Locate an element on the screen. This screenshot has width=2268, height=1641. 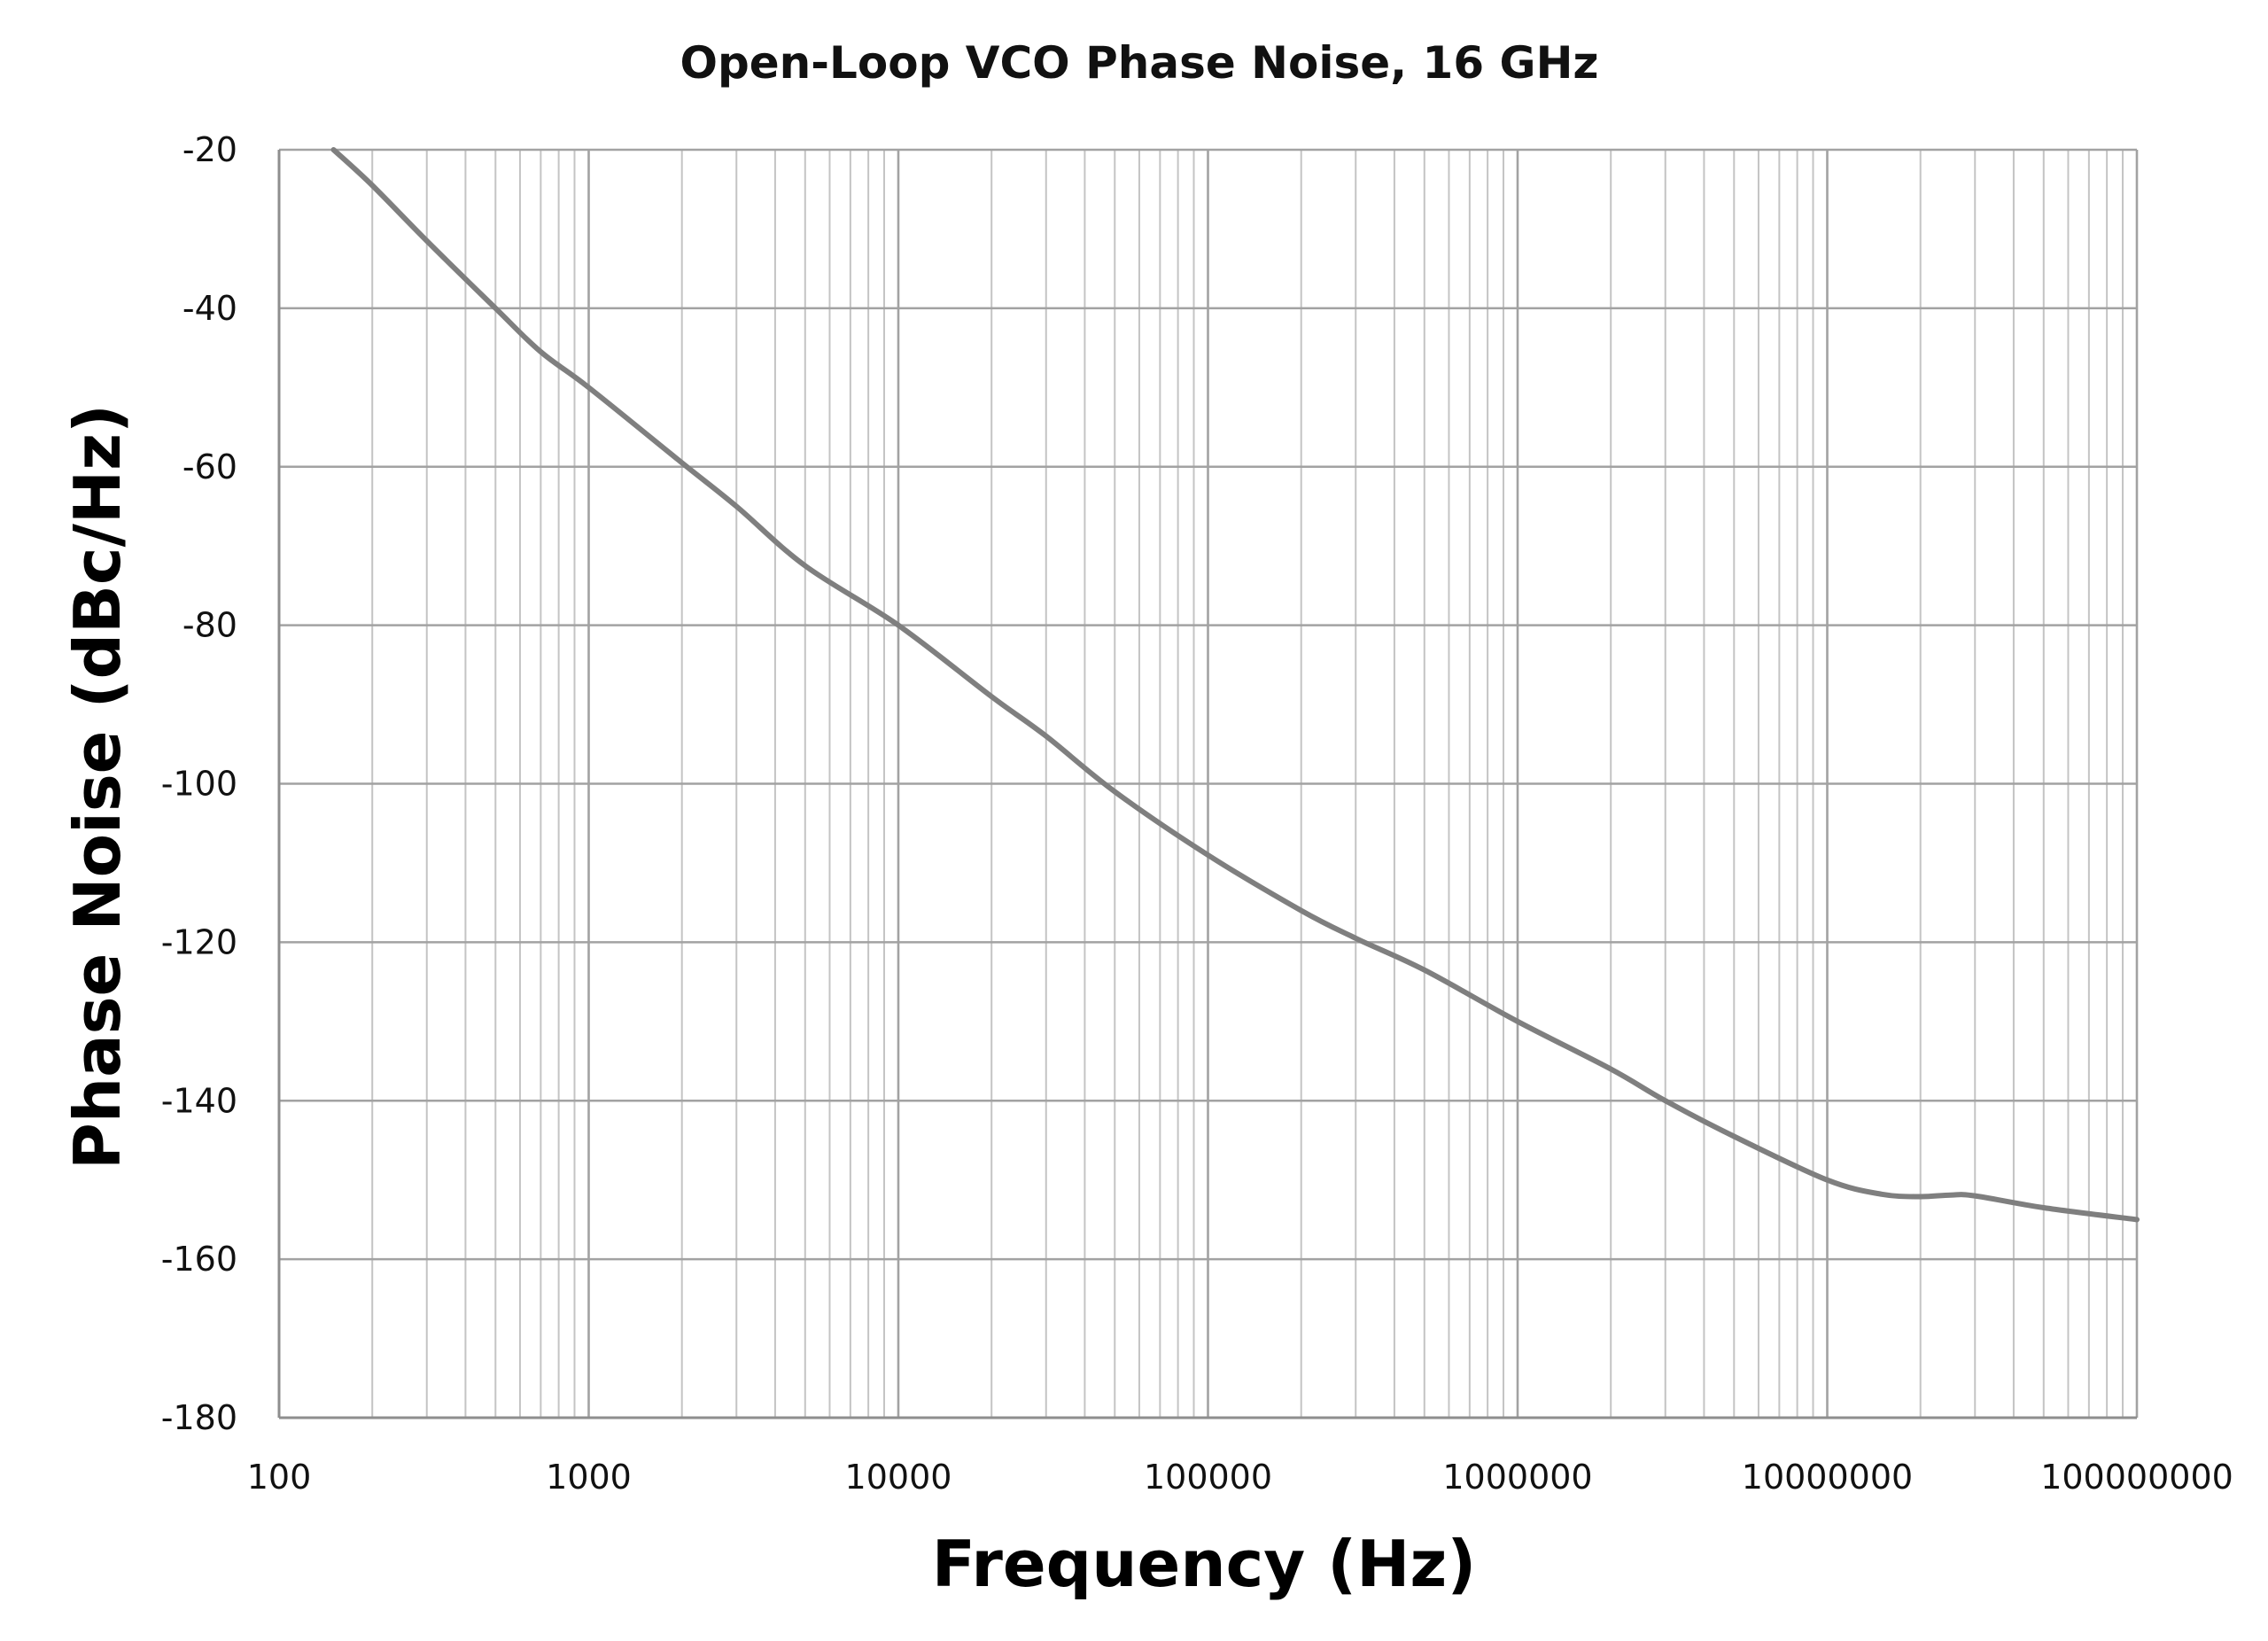
y-tick-label: -120 is located at coordinates (199, 941).